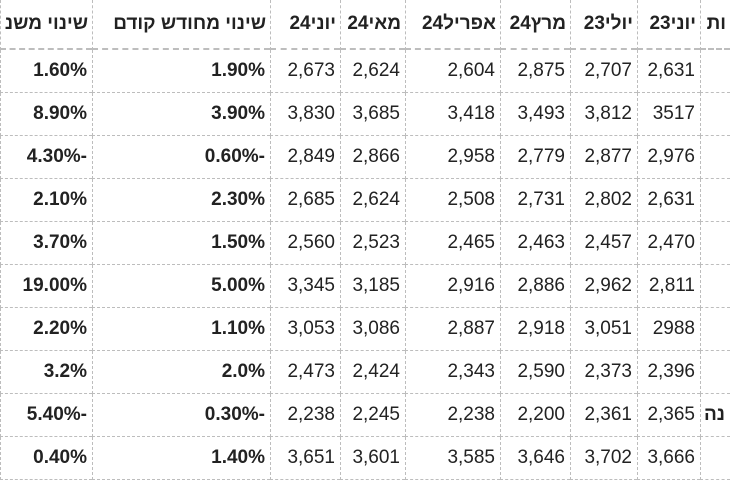 The height and width of the screenshot is (486, 730). Describe the element at coordinates (603, 372) in the screenshot. I see `table-cell: 2,373` at that location.